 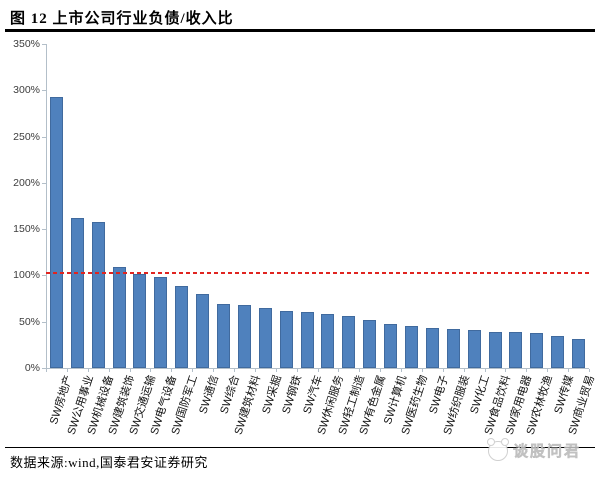 What do you see at coordinates (119, 317) in the screenshot?
I see `bar-SW建筑装饰` at bounding box center [119, 317].